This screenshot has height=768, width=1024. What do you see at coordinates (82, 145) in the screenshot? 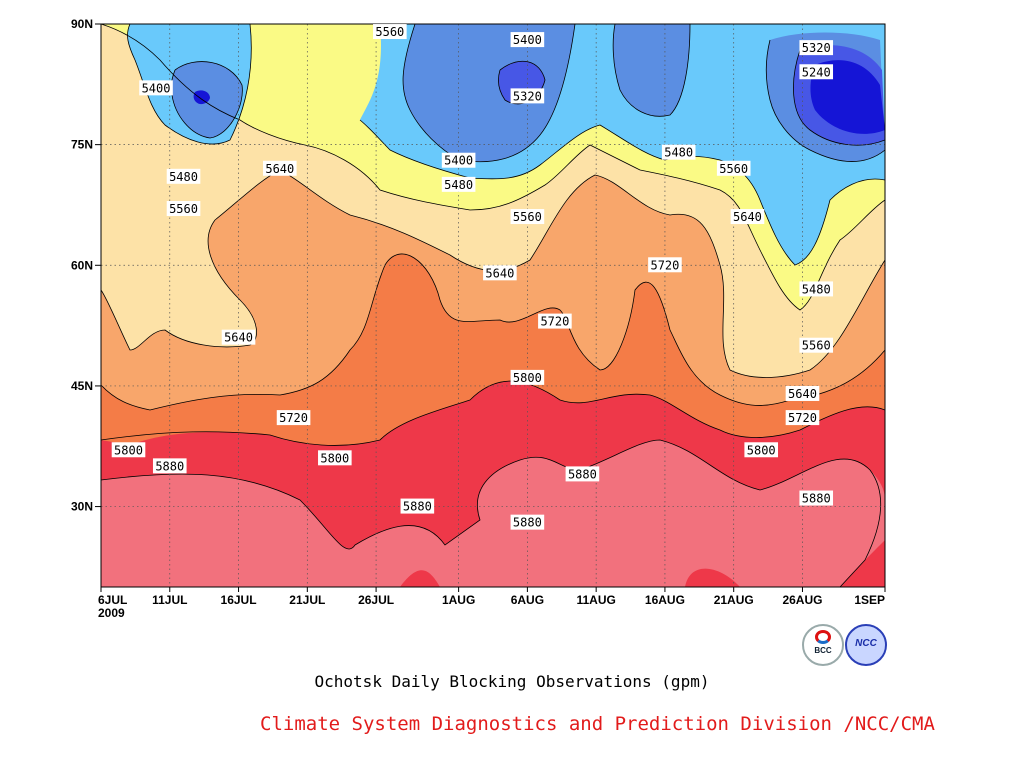
I see `y-tick-label: 75N` at bounding box center [82, 145].